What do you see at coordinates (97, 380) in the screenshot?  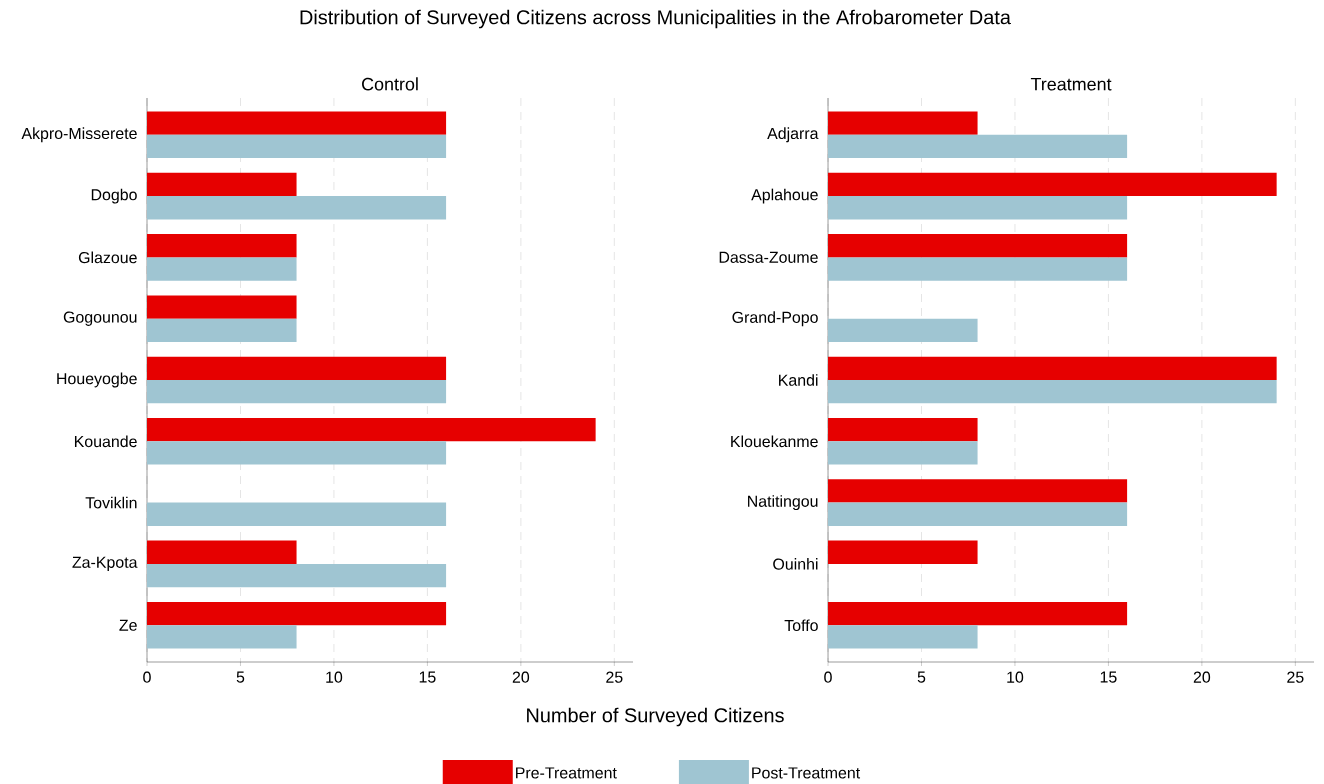 I see `y-tick-label: Houeyogbe` at bounding box center [97, 380].